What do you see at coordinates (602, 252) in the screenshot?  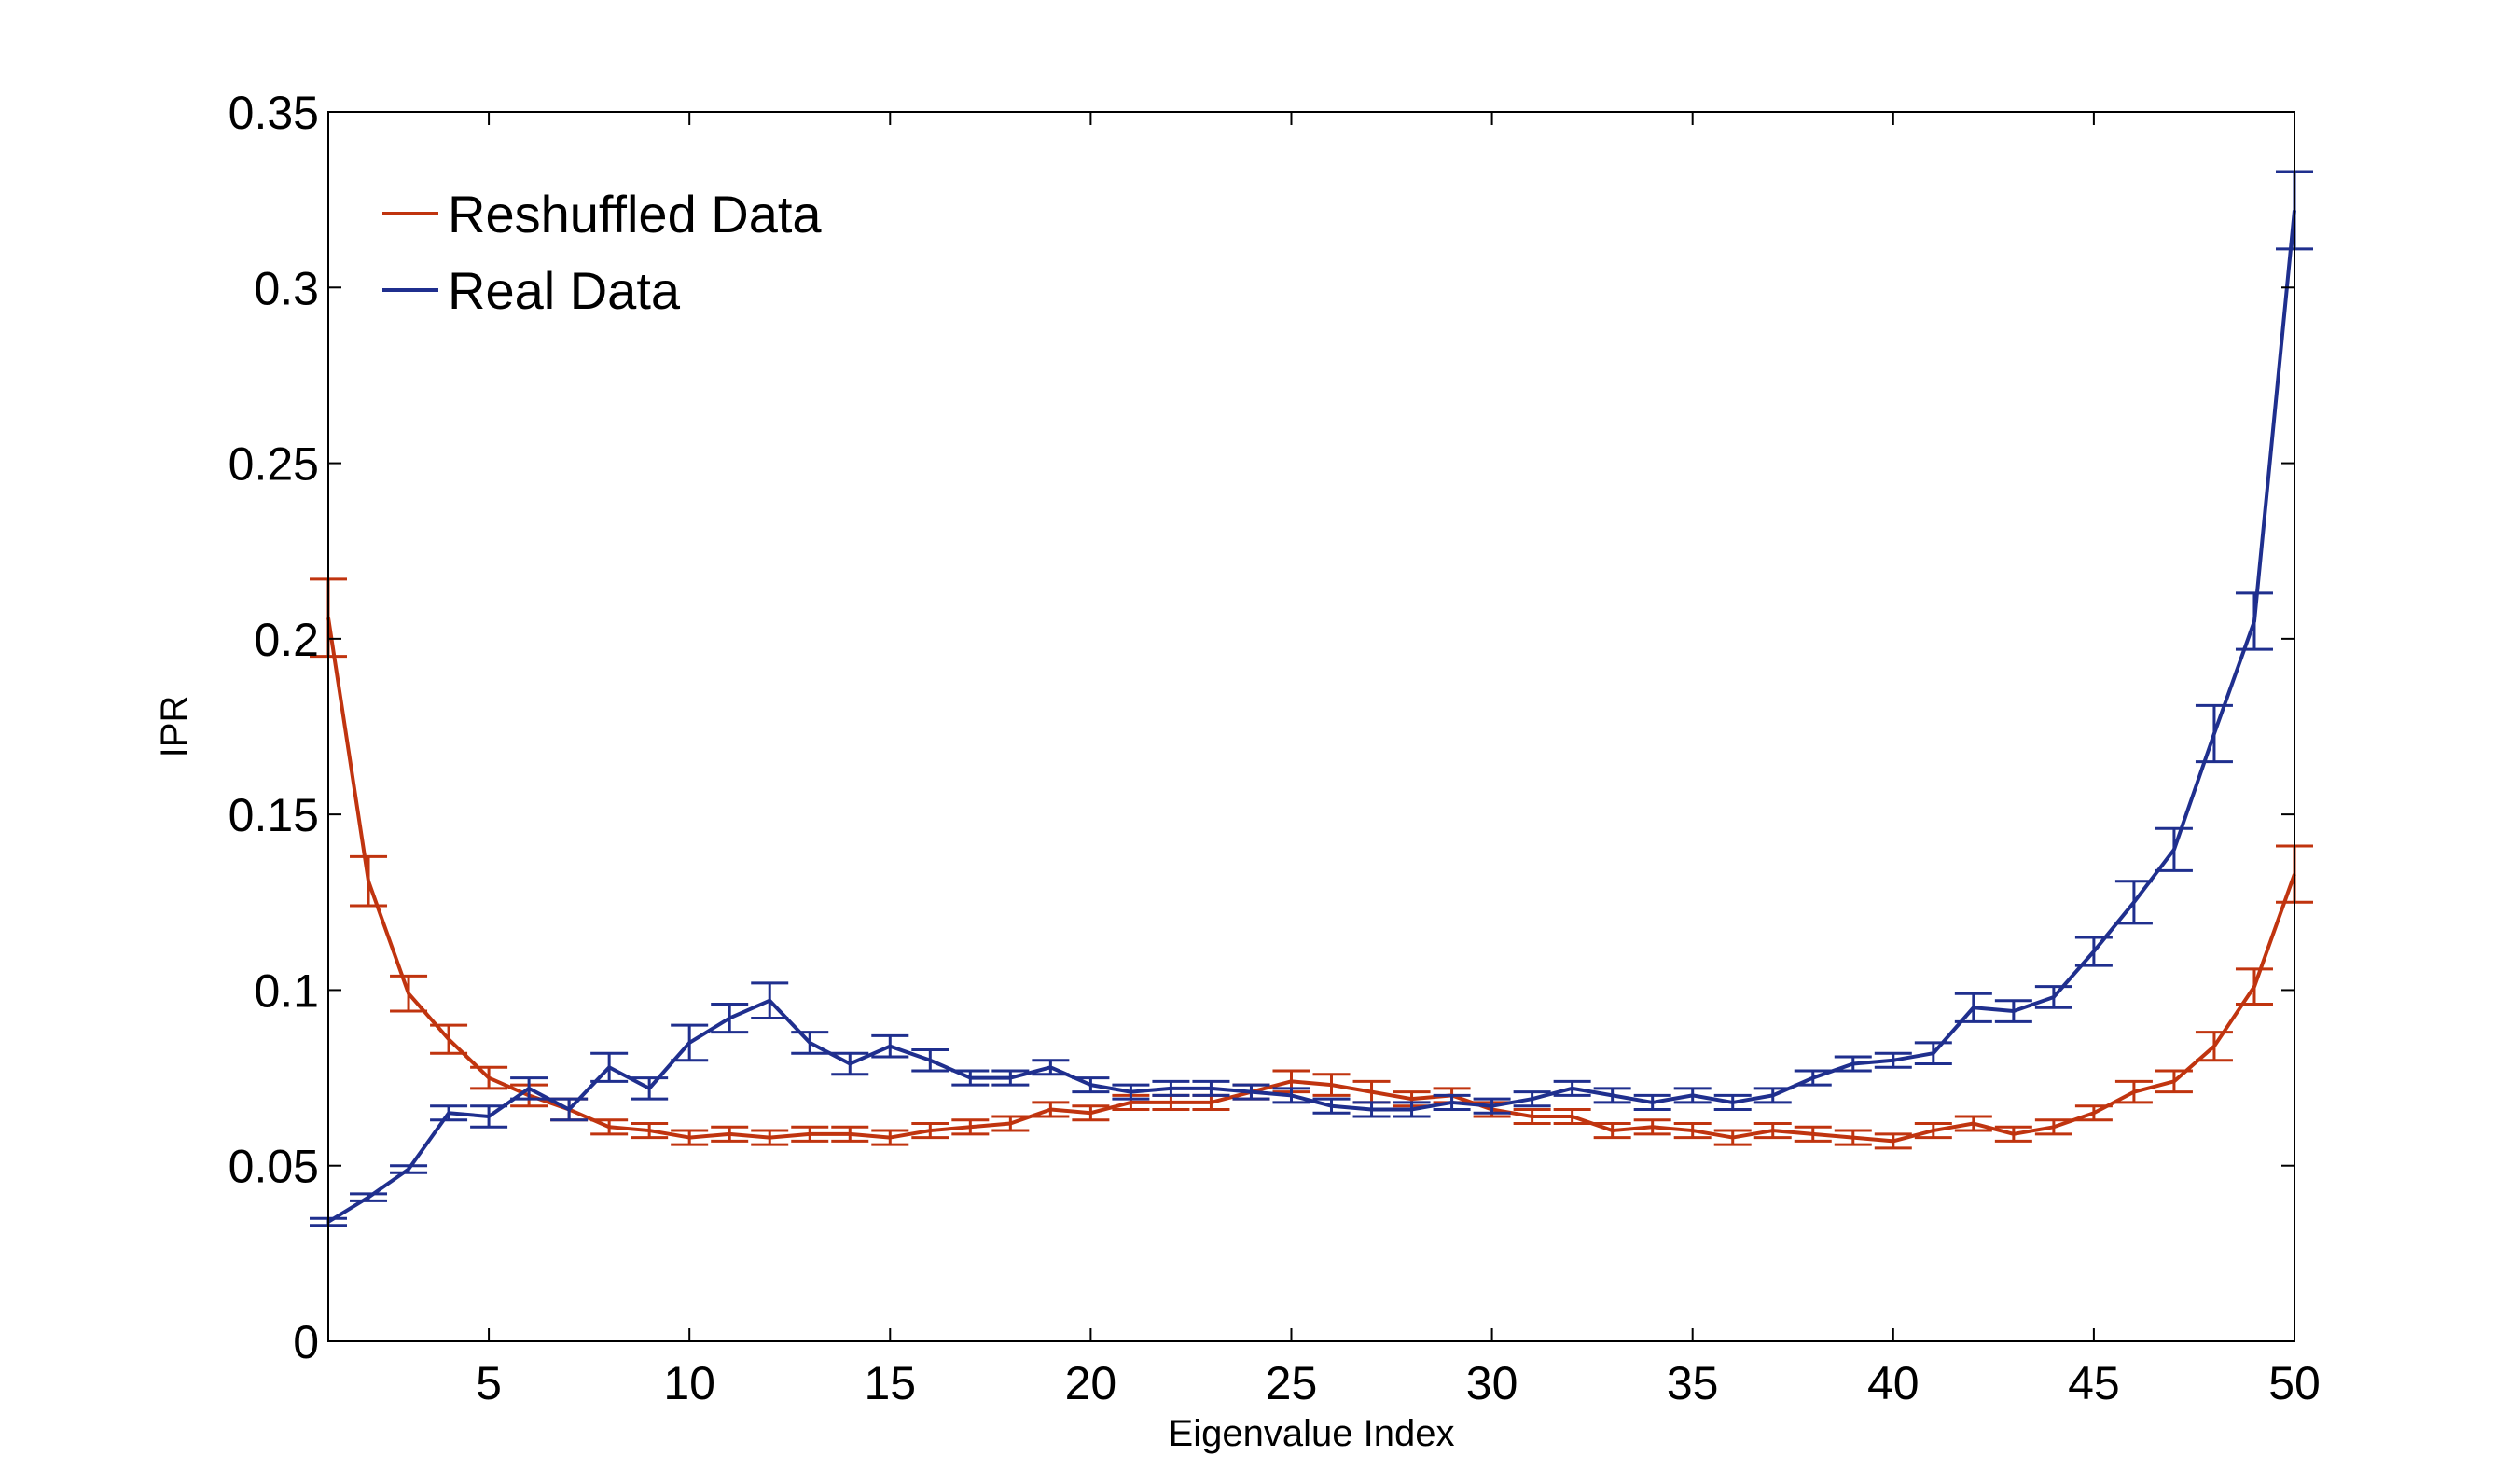 I see `legend: Reshuffled Data Real Data` at bounding box center [602, 252].